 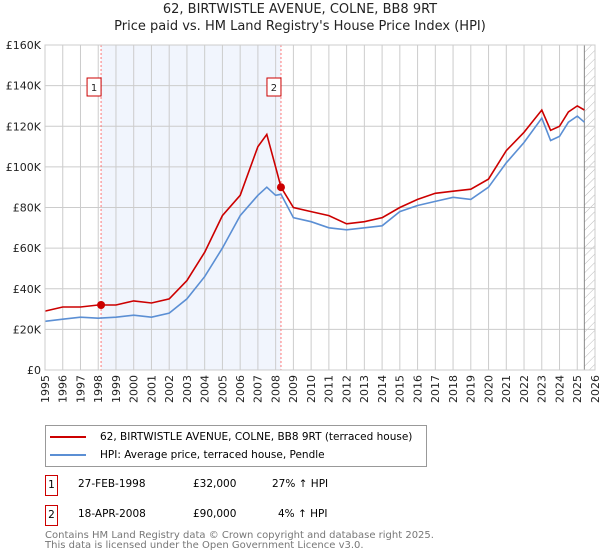 I want to click on x-tick-label: 2022, so click(x=524, y=389).